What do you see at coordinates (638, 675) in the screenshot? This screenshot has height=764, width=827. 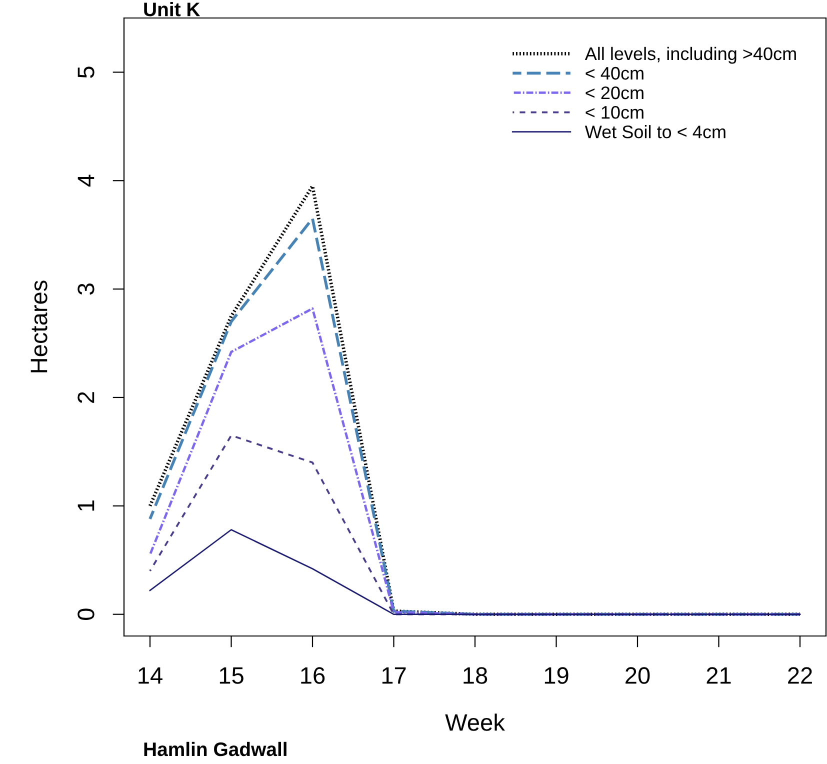 I see `x-tick-label: 20` at bounding box center [638, 675].